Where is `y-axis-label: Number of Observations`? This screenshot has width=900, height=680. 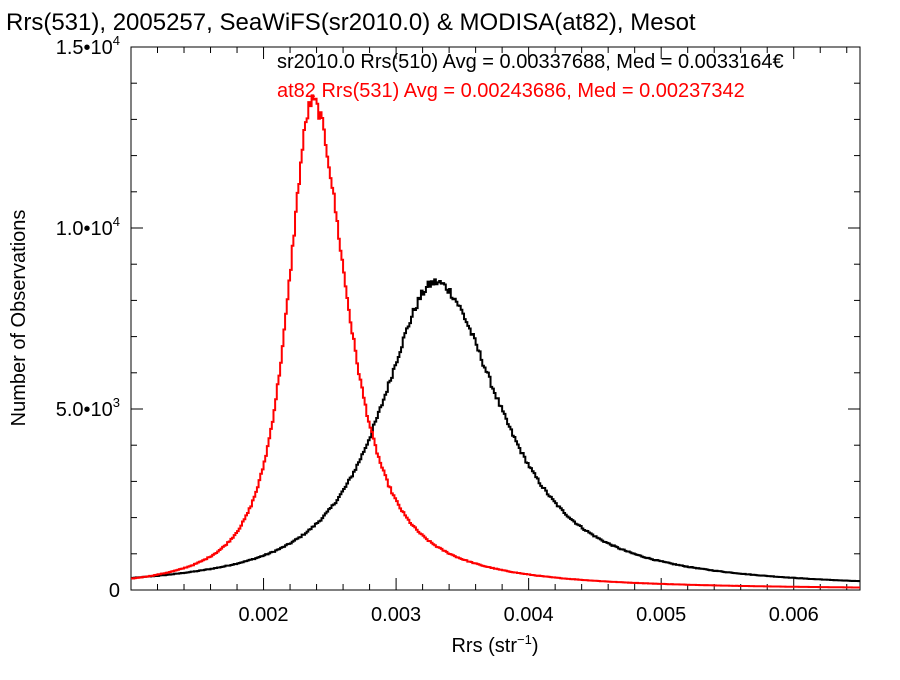 y-axis-label: Number of Observations is located at coordinates (19, 318).